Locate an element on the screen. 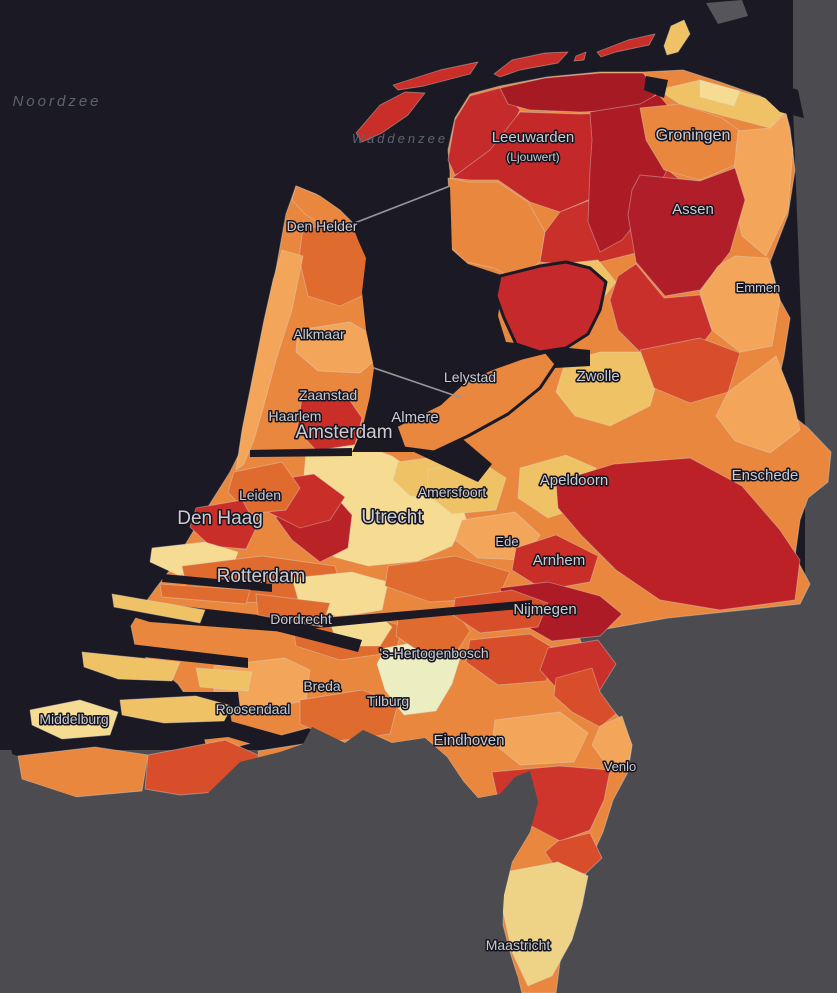 The width and height of the screenshot is (837, 993). city-label-dordrecht: Dordrecht is located at coordinates (301, 619).